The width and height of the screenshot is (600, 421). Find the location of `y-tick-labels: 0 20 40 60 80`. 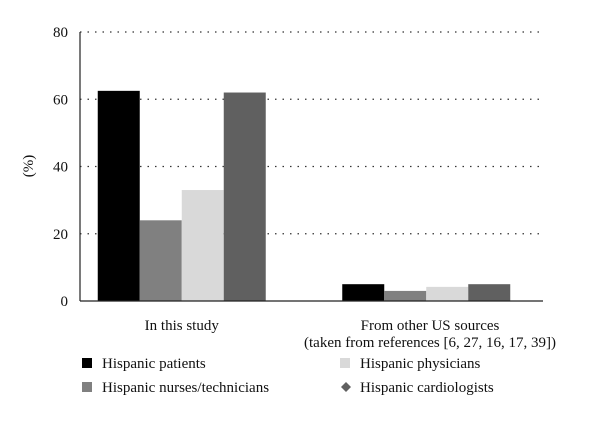

y-tick-labels: 0 20 40 60 80 is located at coordinates (60, 167).